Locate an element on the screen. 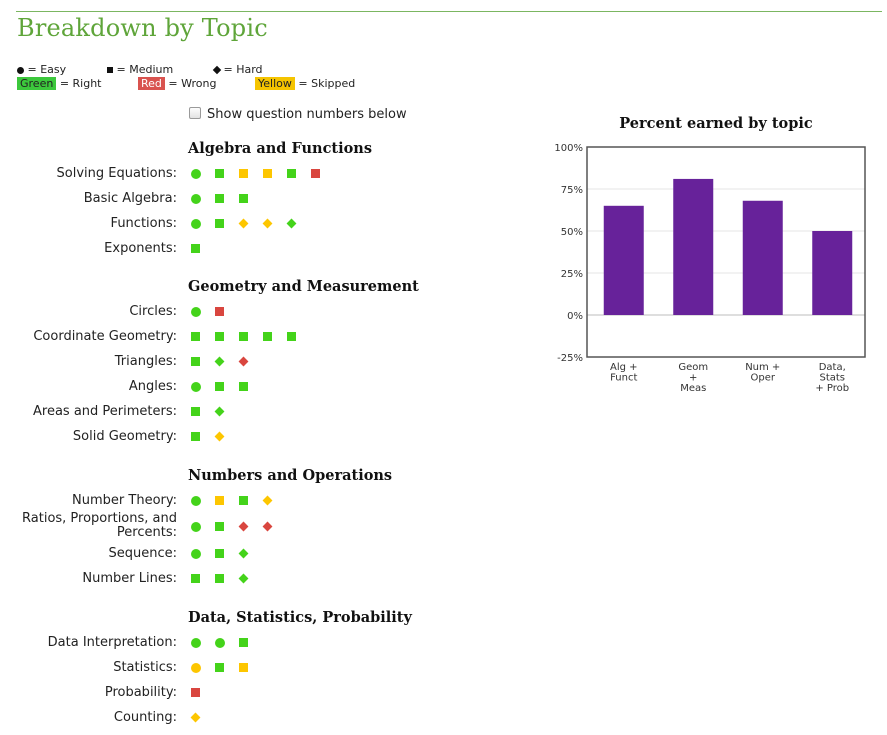  y-tick-label: 50% is located at coordinates (572, 232).